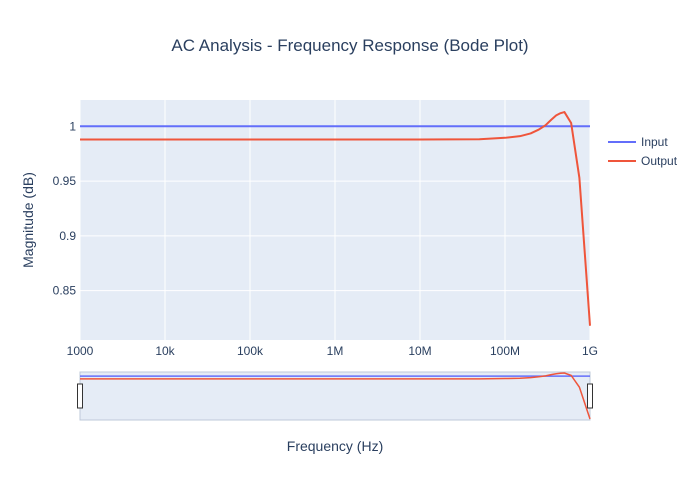  Describe the element at coordinates (165, 351) in the screenshot. I see `x-tick-label: 10k` at that location.